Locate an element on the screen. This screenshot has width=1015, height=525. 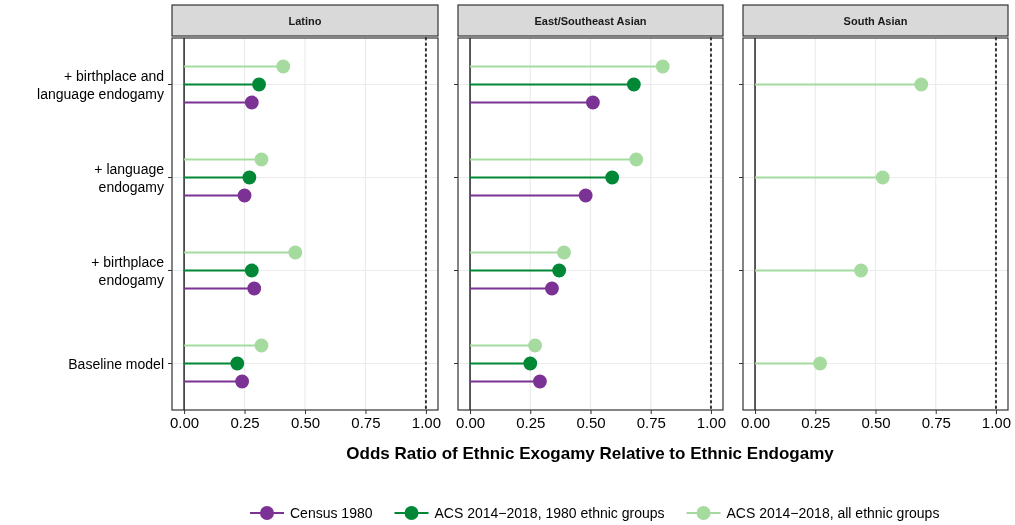
y-tick-label: + birthplace endogamy is located at coordinates (128, 270).